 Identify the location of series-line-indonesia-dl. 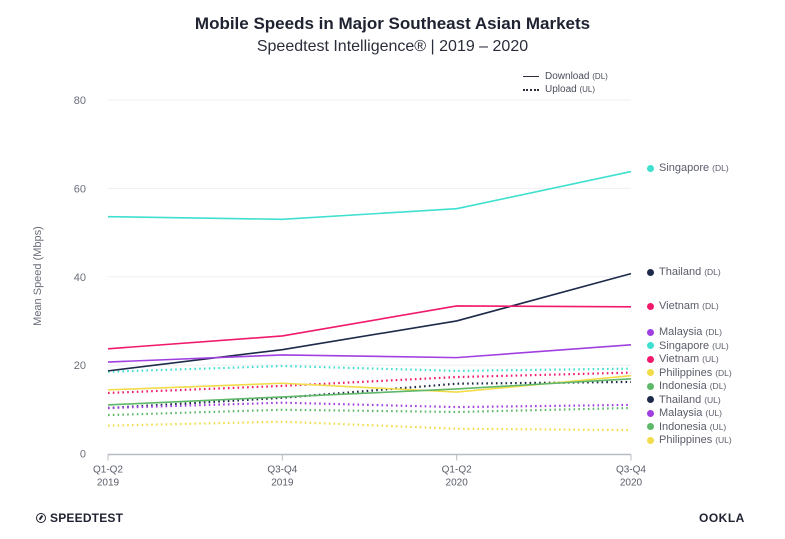
(369, 392).